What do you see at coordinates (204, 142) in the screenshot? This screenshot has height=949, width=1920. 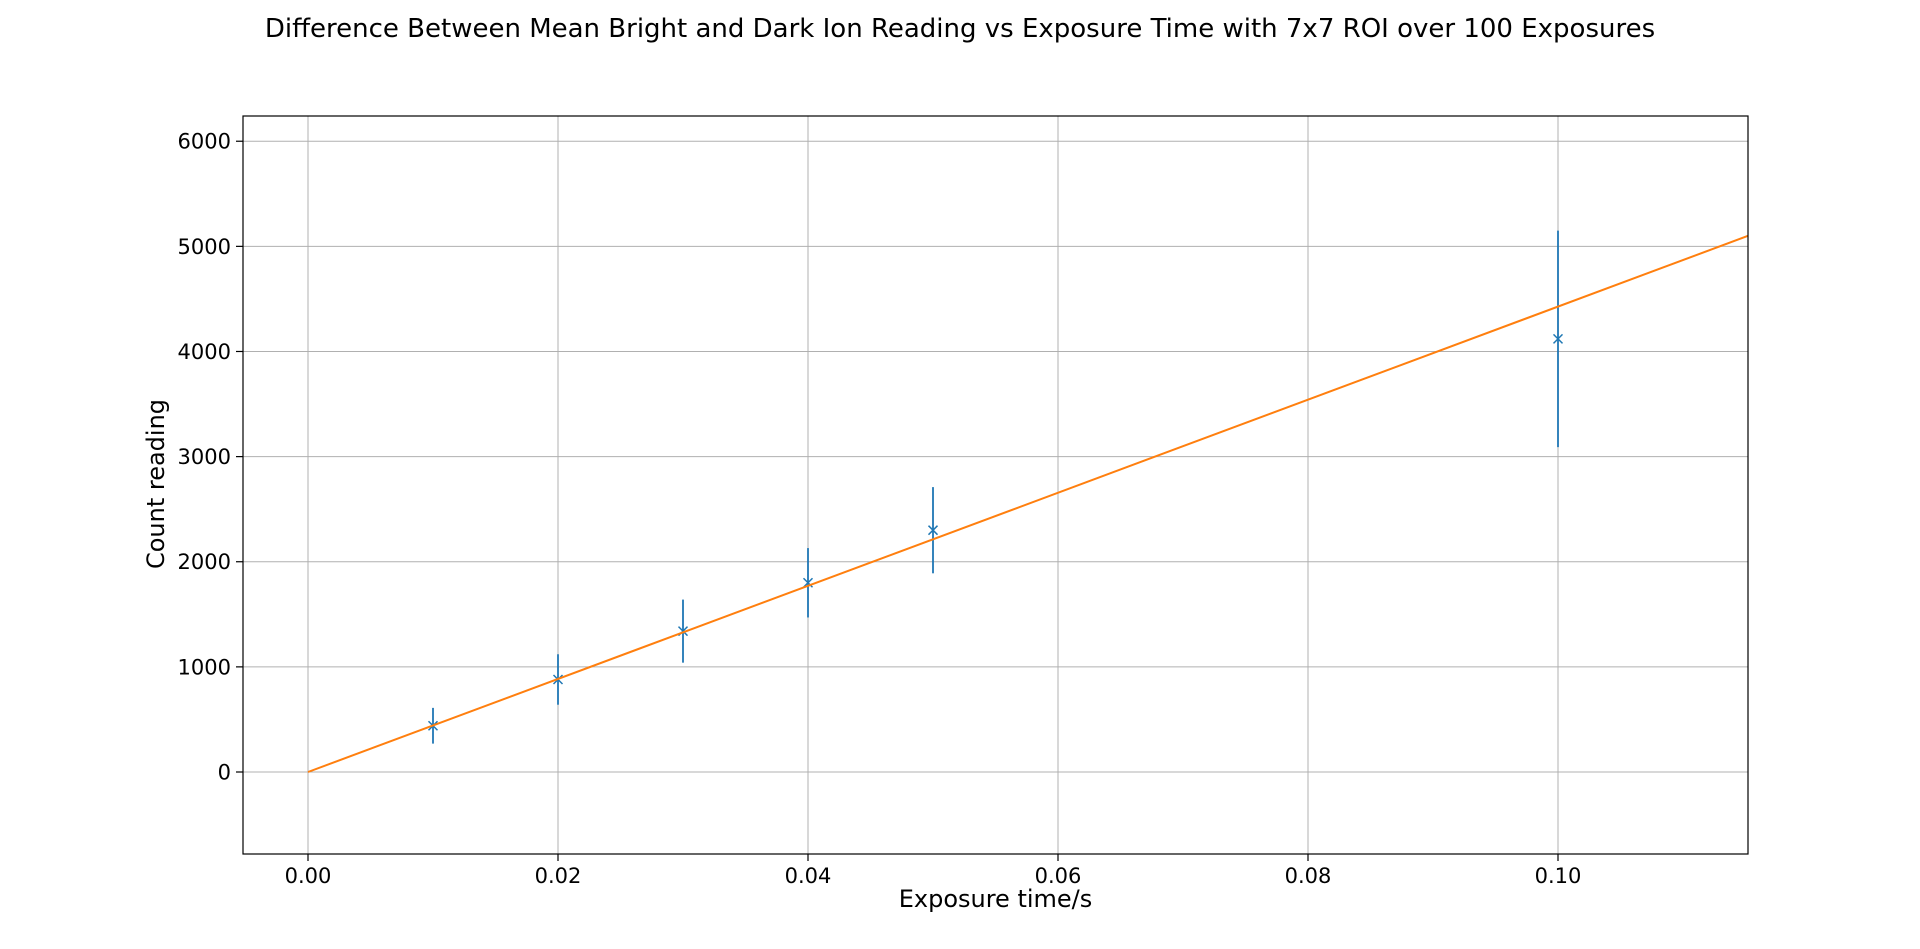 I see `y-tick-label: 6000` at bounding box center [204, 142].